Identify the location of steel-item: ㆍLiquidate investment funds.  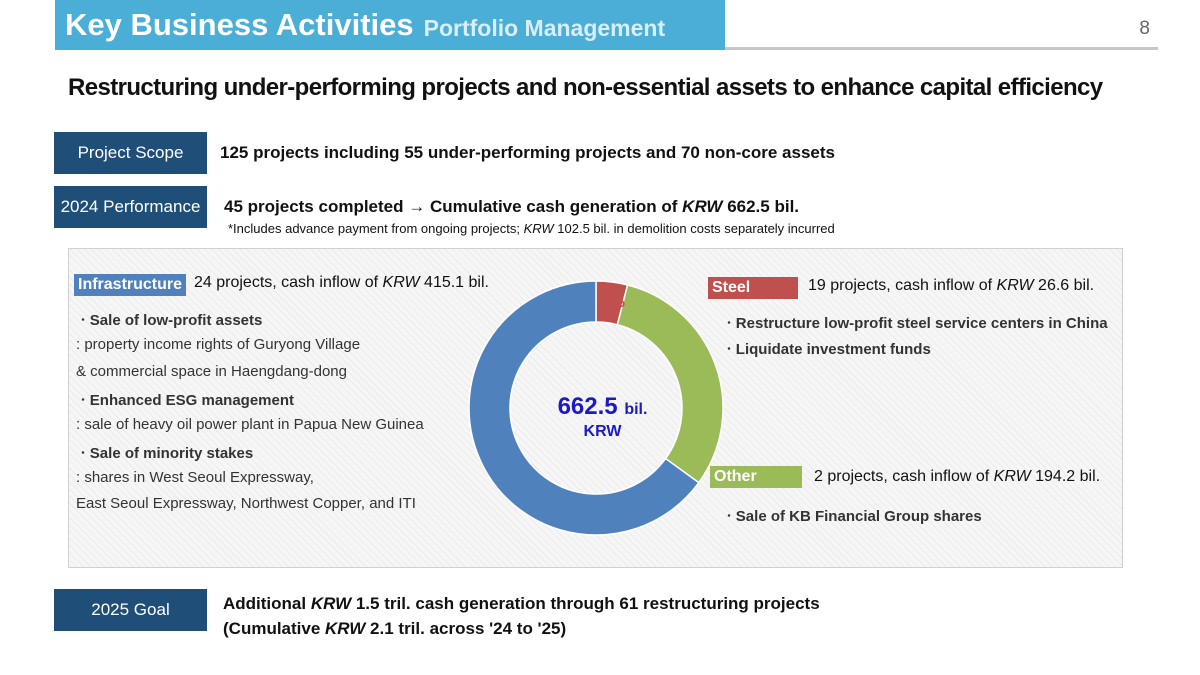
(826, 349).